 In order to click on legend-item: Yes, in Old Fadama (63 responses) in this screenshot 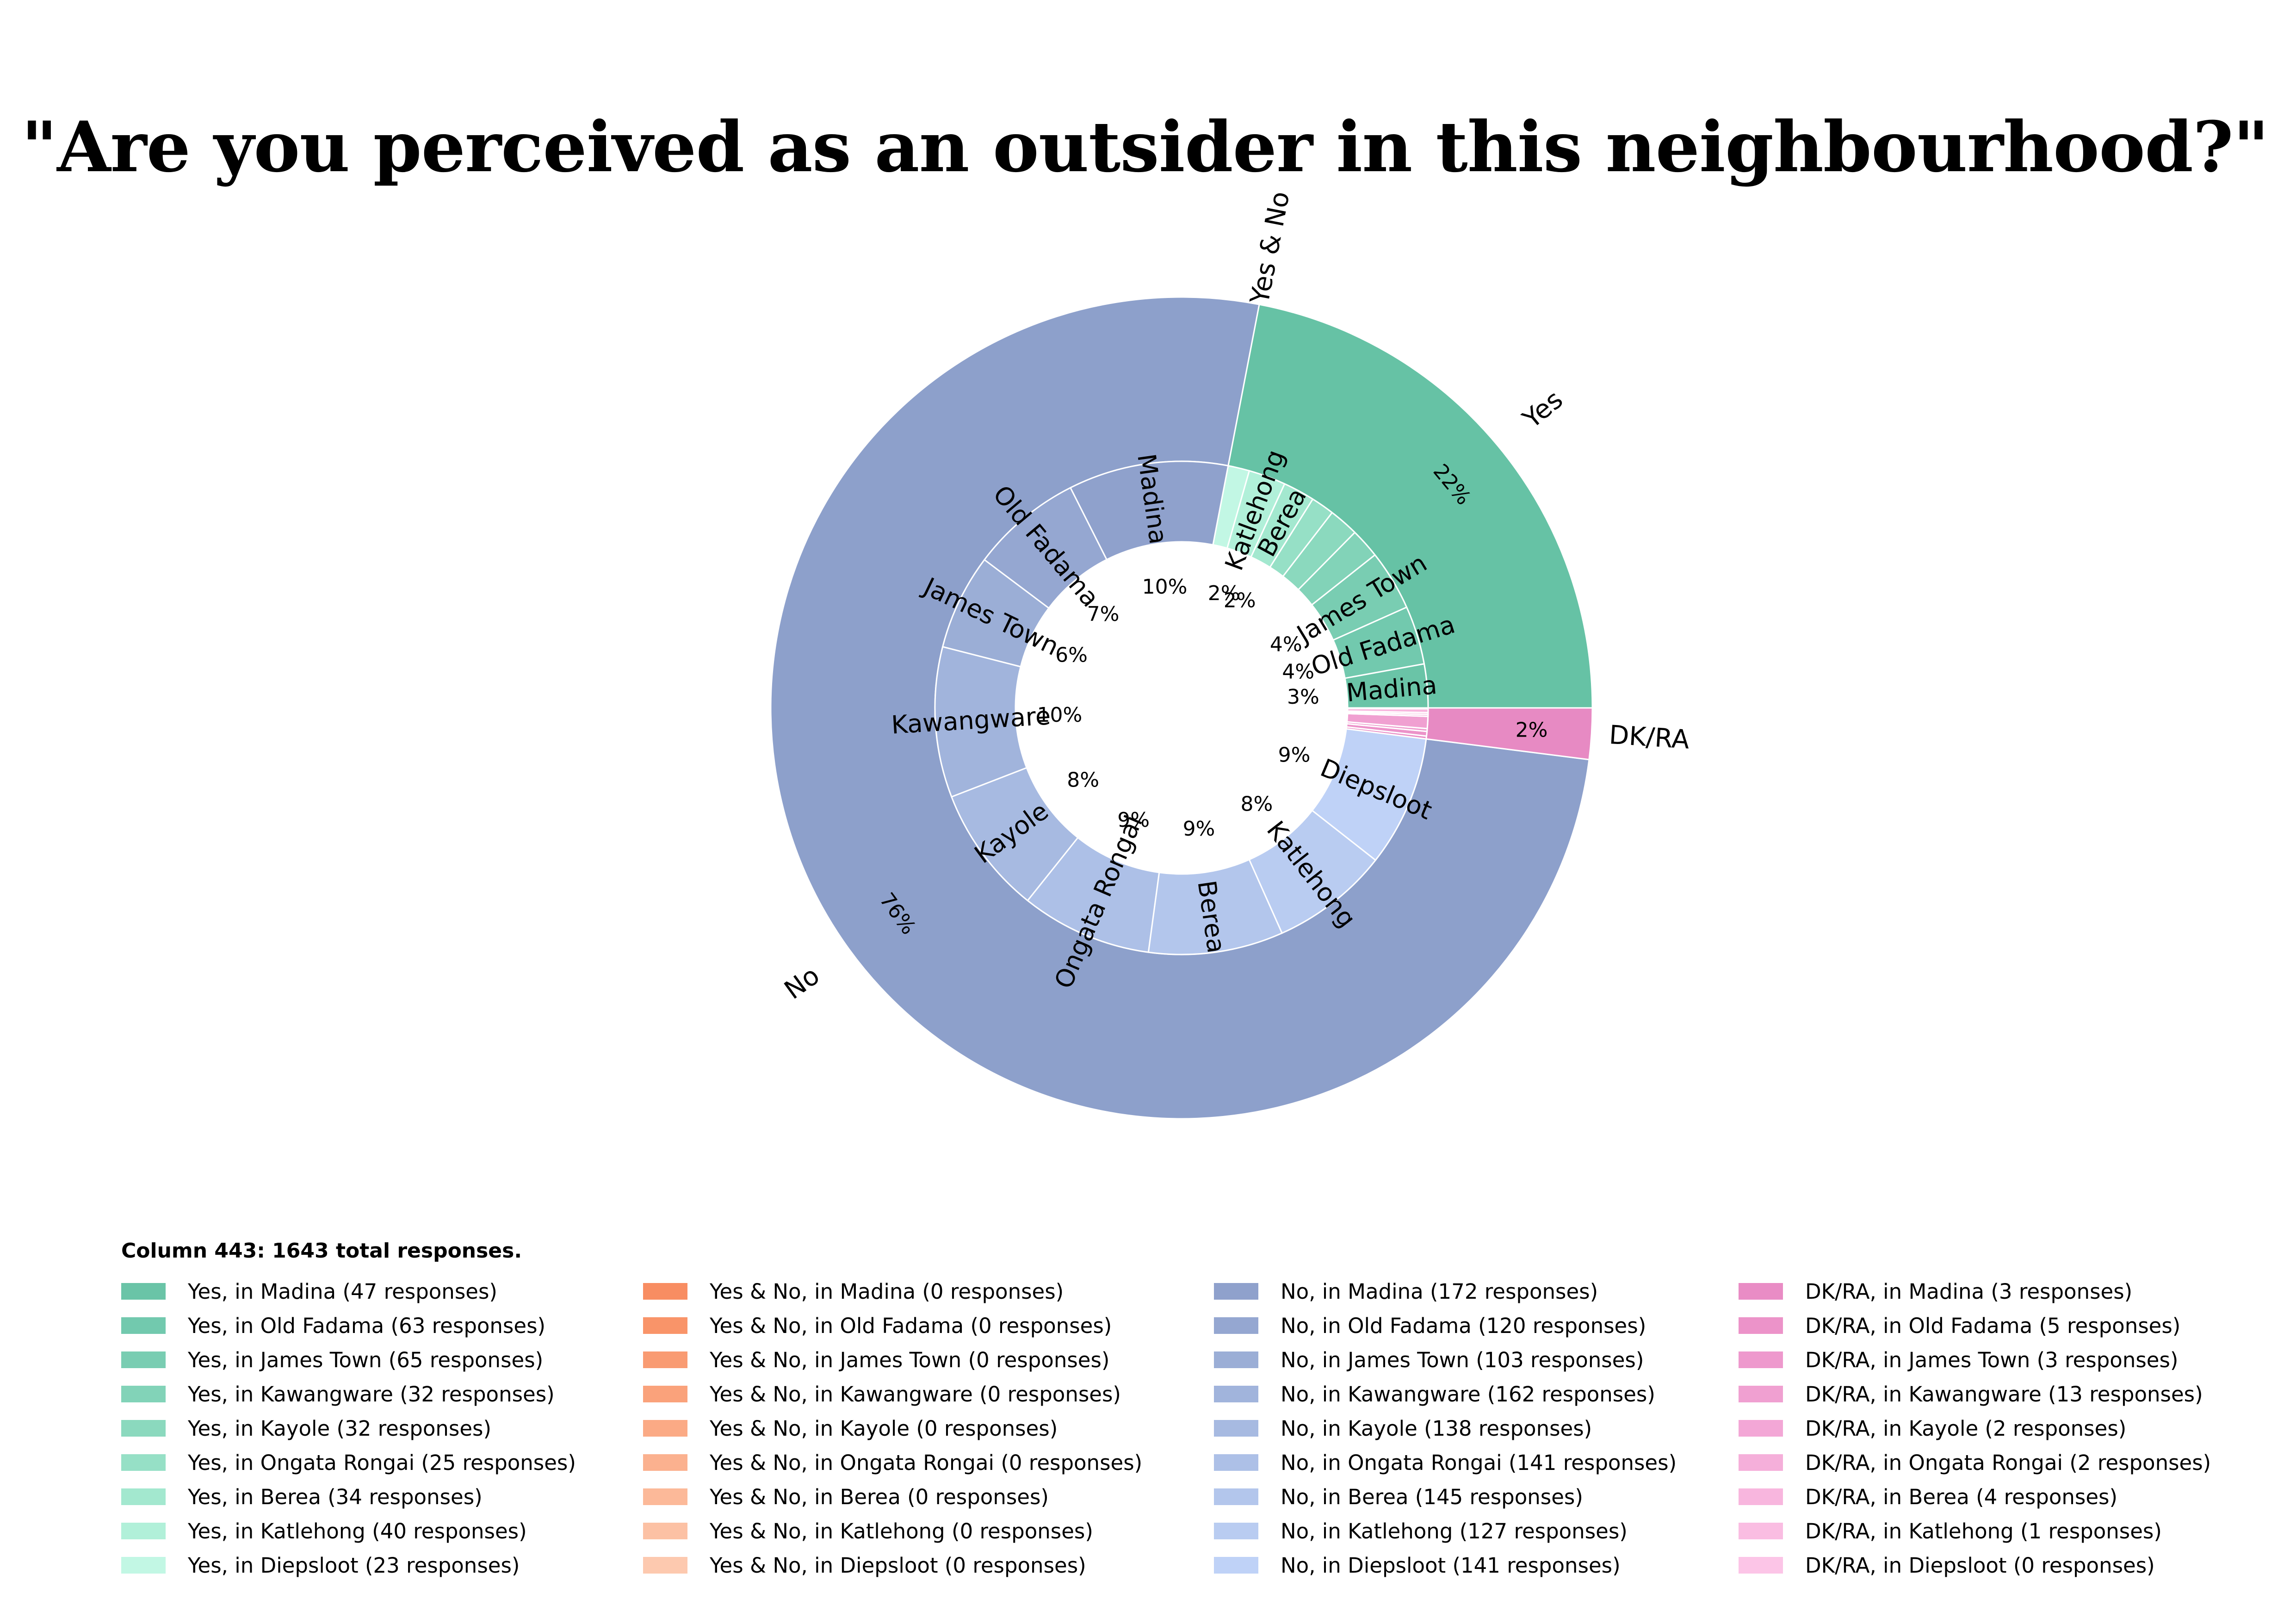, I will do `click(385, 1325)`.